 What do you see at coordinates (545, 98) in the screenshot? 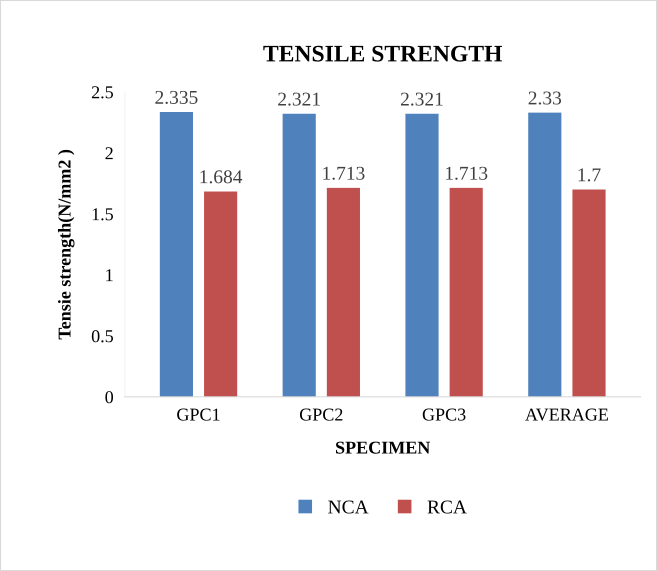
I see `data-label: 2.33` at bounding box center [545, 98].